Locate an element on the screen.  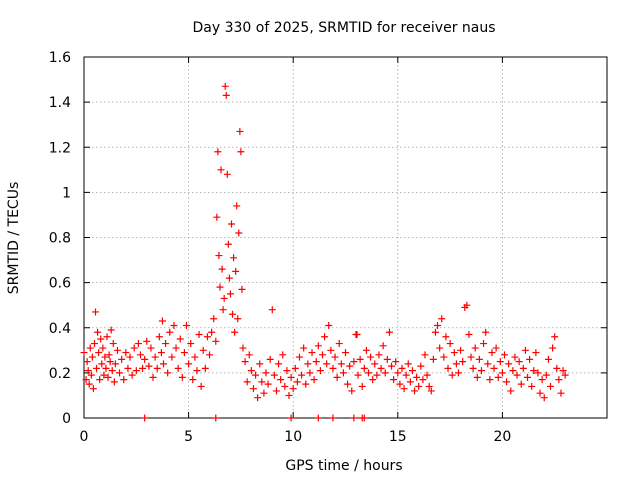
x-tick-label: 10 is located at coordinates (293, 437).